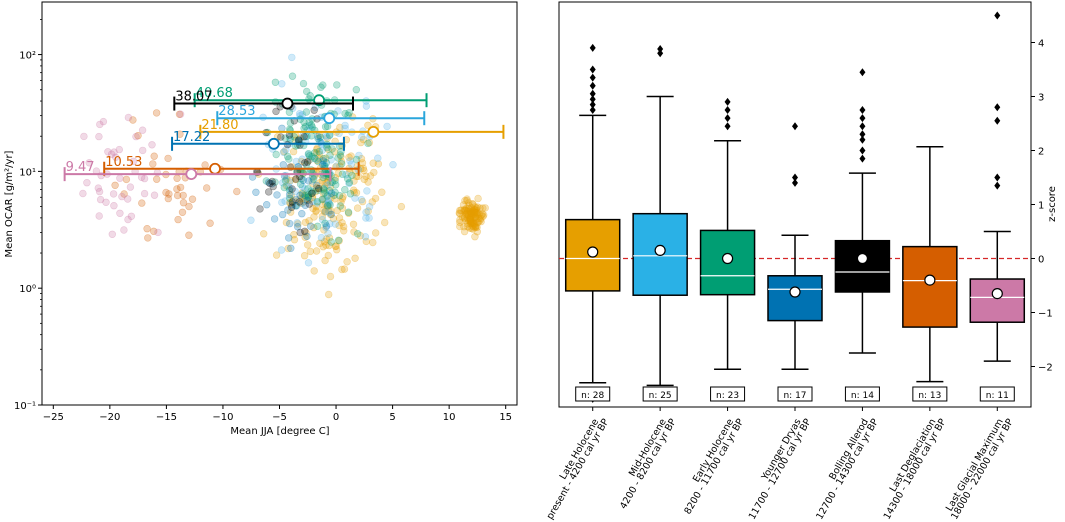 This screenshot has width=1065, height=522. What do you see at coordinates (109, 417) in the screenshot?
I see `x-tick-label: −20` at bounding box center [109, 417].